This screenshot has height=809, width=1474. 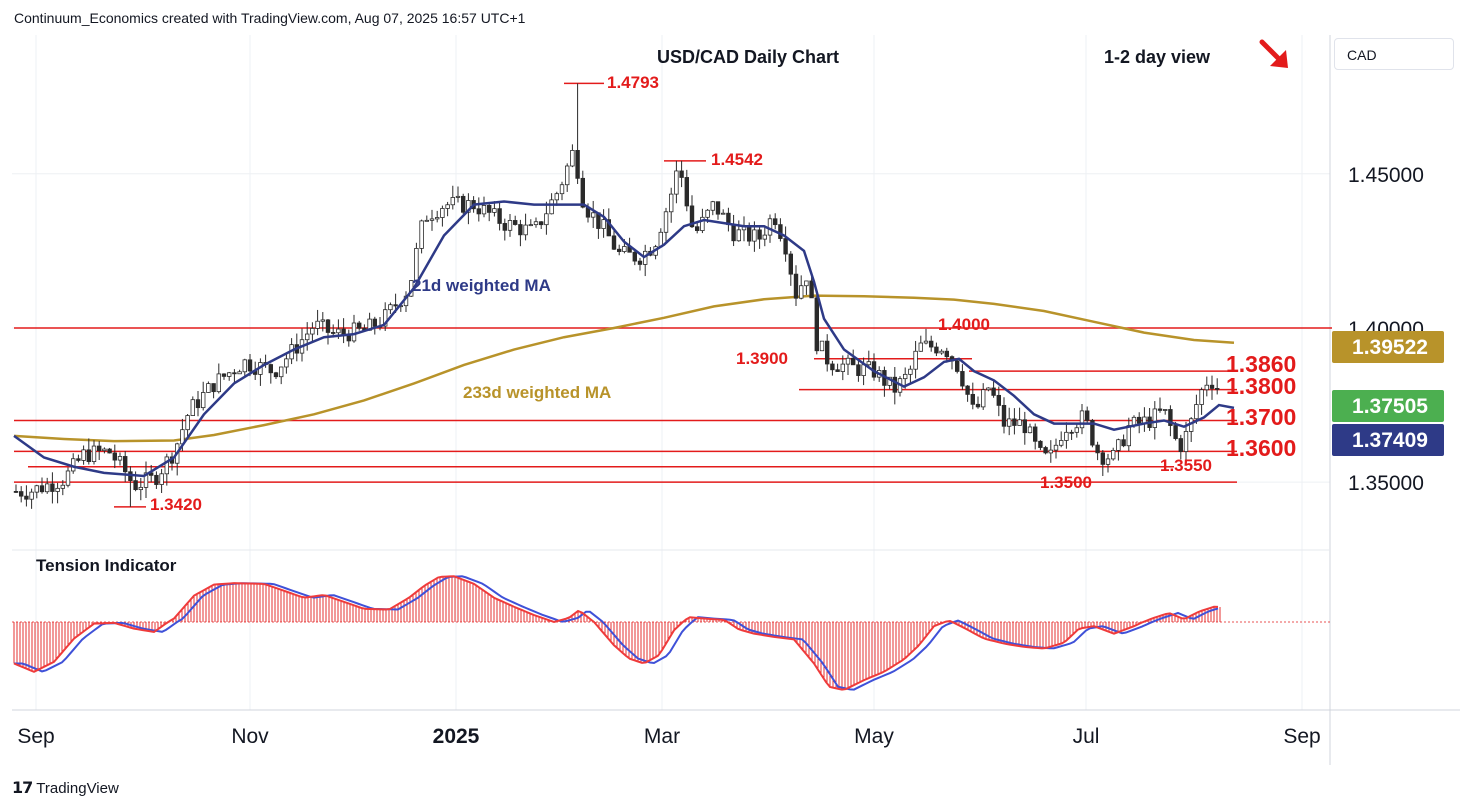 I want to click on x-tick-3: Mar, so click(x=662, y=736).